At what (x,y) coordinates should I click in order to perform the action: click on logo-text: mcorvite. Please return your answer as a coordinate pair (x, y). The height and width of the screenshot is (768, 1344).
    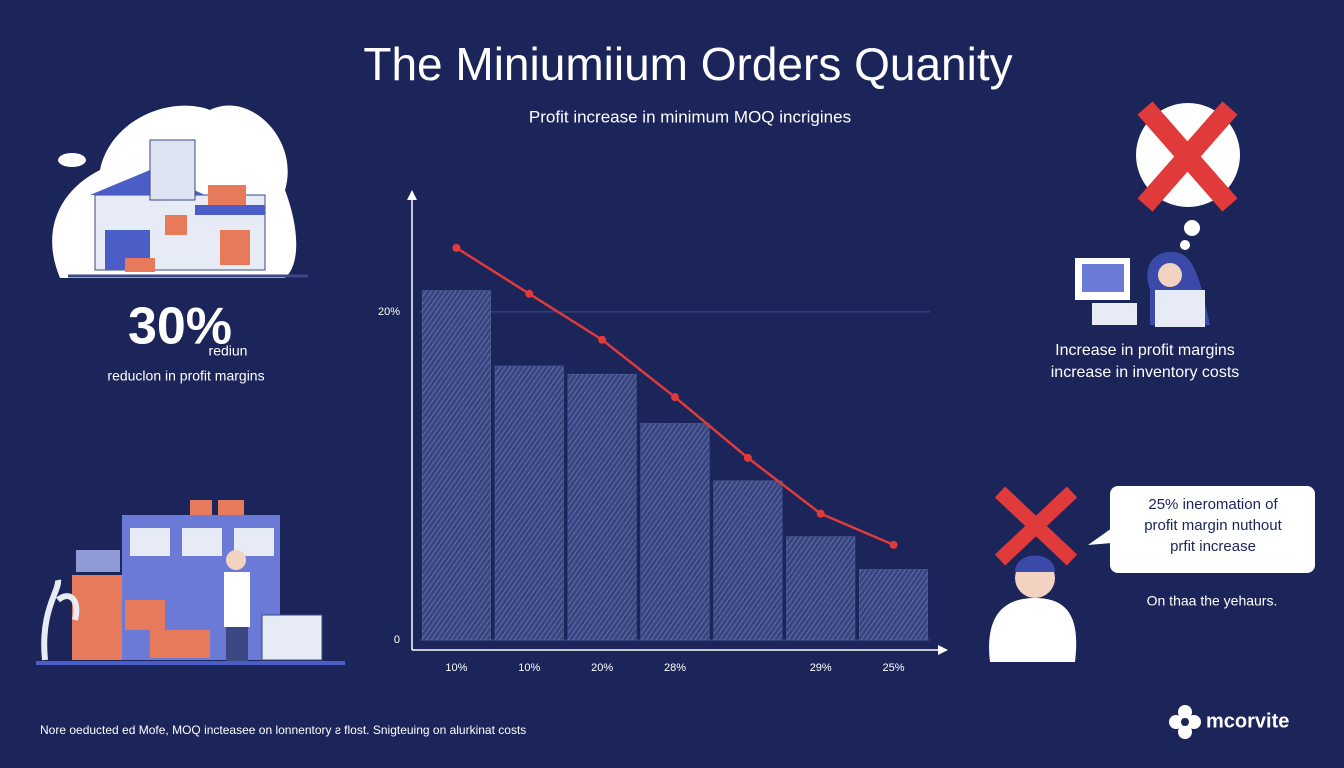
    Looking at the image, I should click on (1247, 721).